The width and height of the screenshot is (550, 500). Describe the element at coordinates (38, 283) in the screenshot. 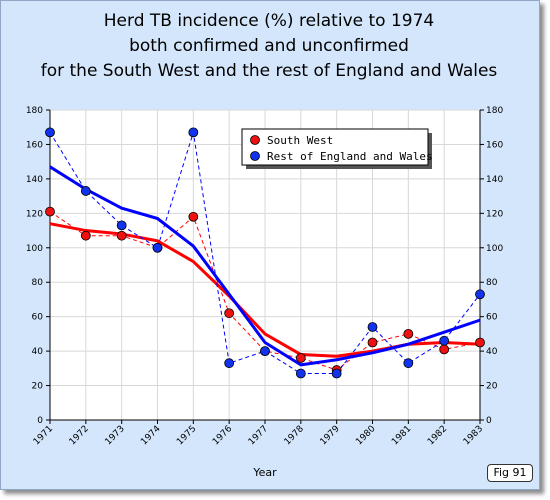

I see `y-tick-label-left: 80` at that location.